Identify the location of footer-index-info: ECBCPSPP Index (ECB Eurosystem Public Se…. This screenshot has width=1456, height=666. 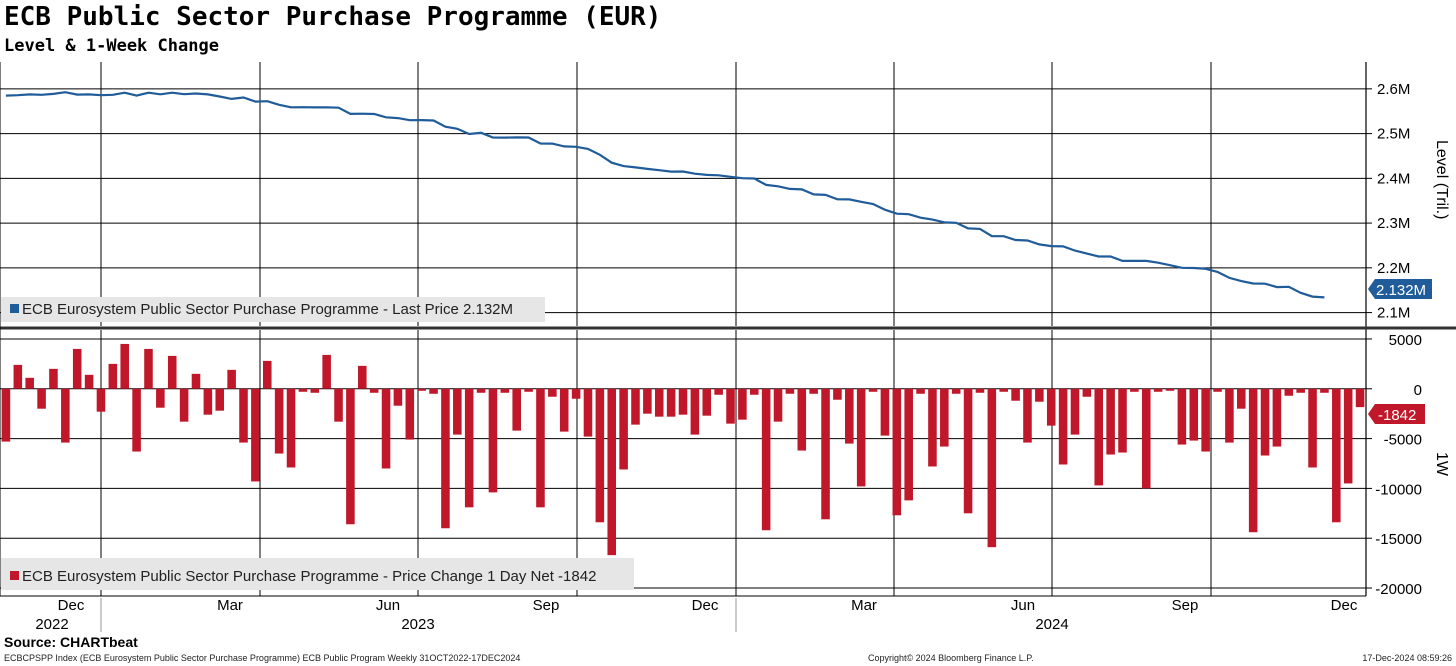
(262, 658).